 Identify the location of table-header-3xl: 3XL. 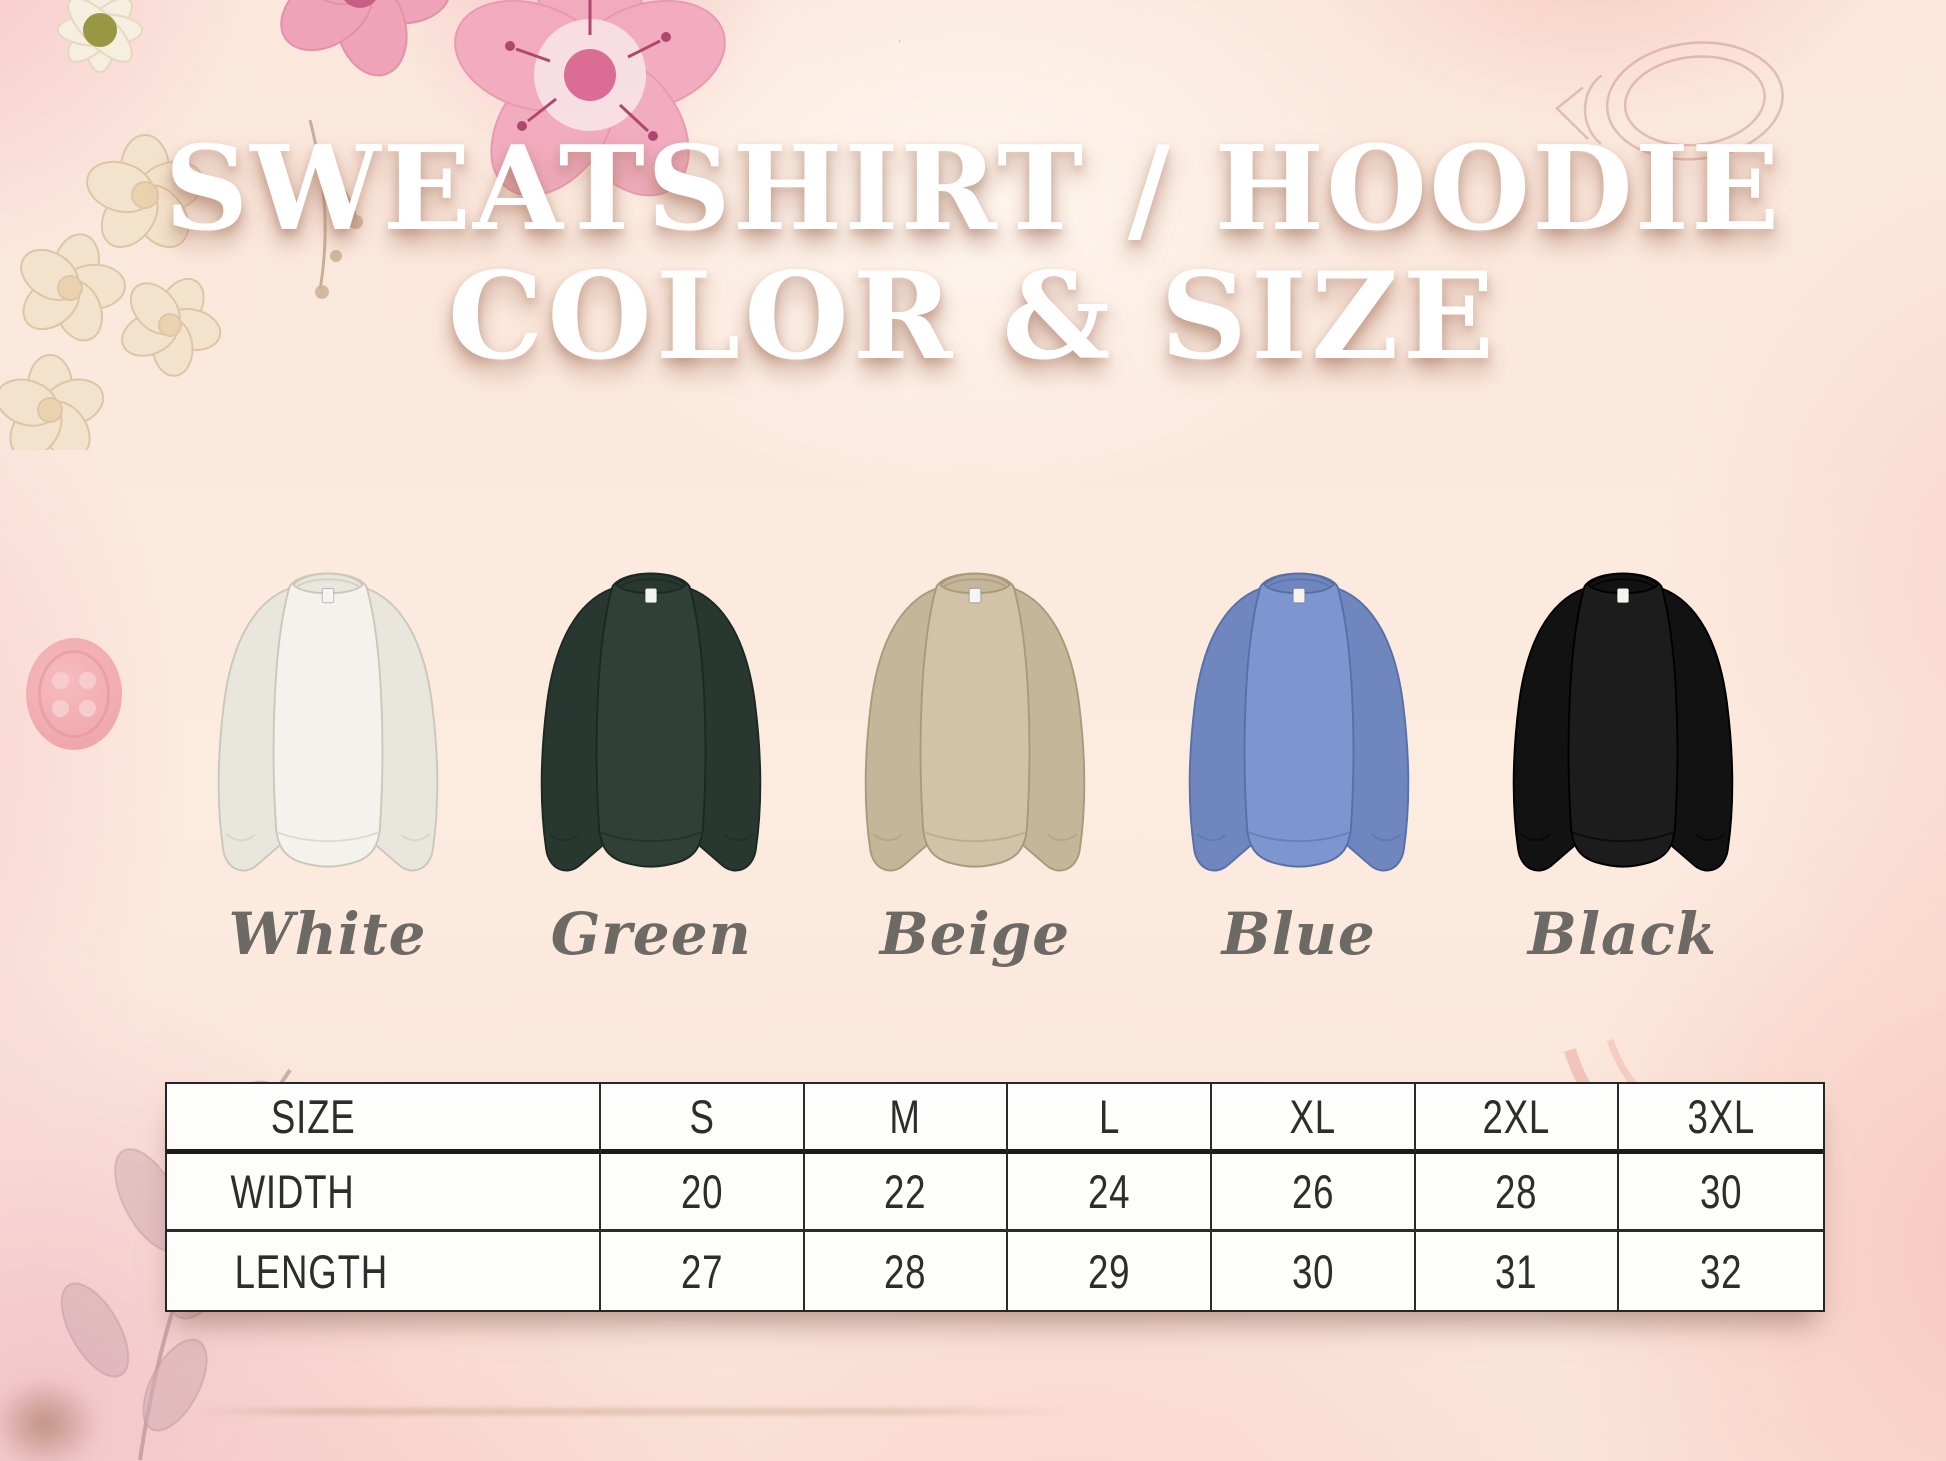
(1721, 1119).